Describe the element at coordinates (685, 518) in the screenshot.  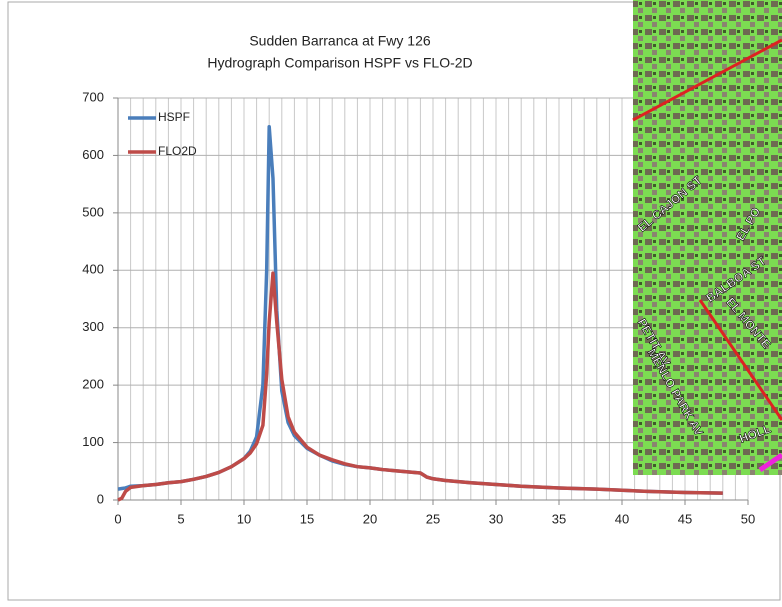
I see `x-tick-label: 45` at that location.